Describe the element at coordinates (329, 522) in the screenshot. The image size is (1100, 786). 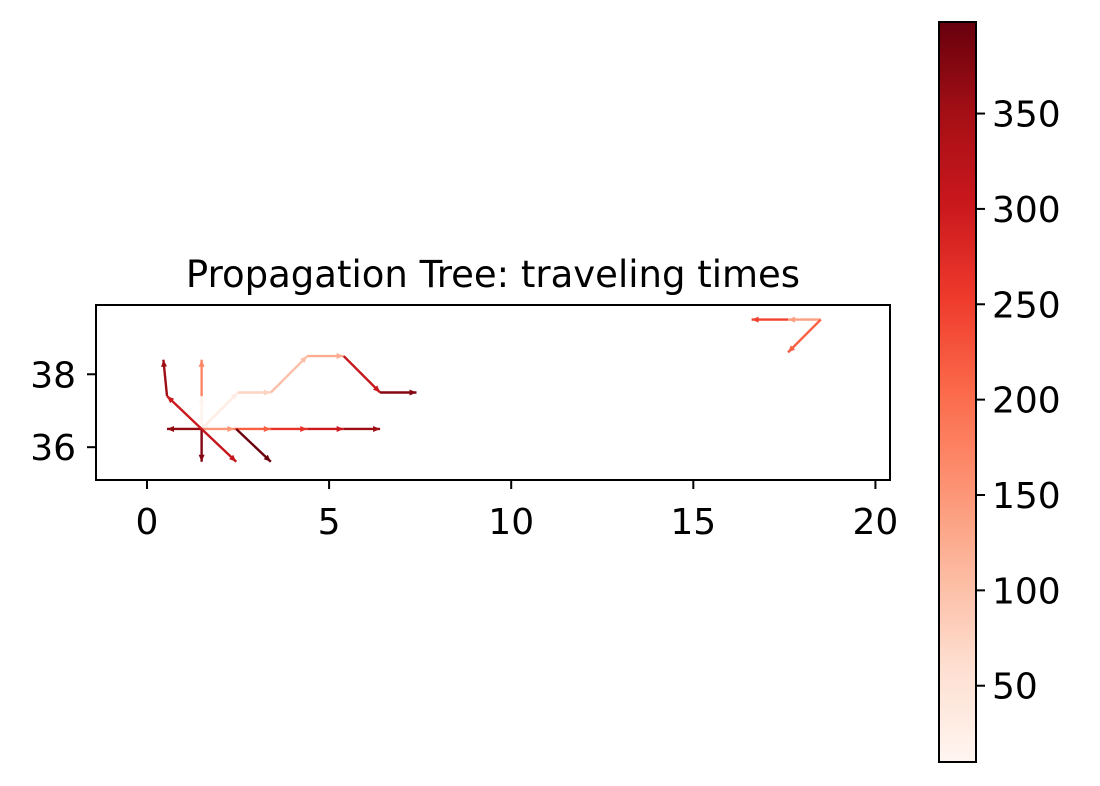
I see `x-tick-label: 5` at that location.